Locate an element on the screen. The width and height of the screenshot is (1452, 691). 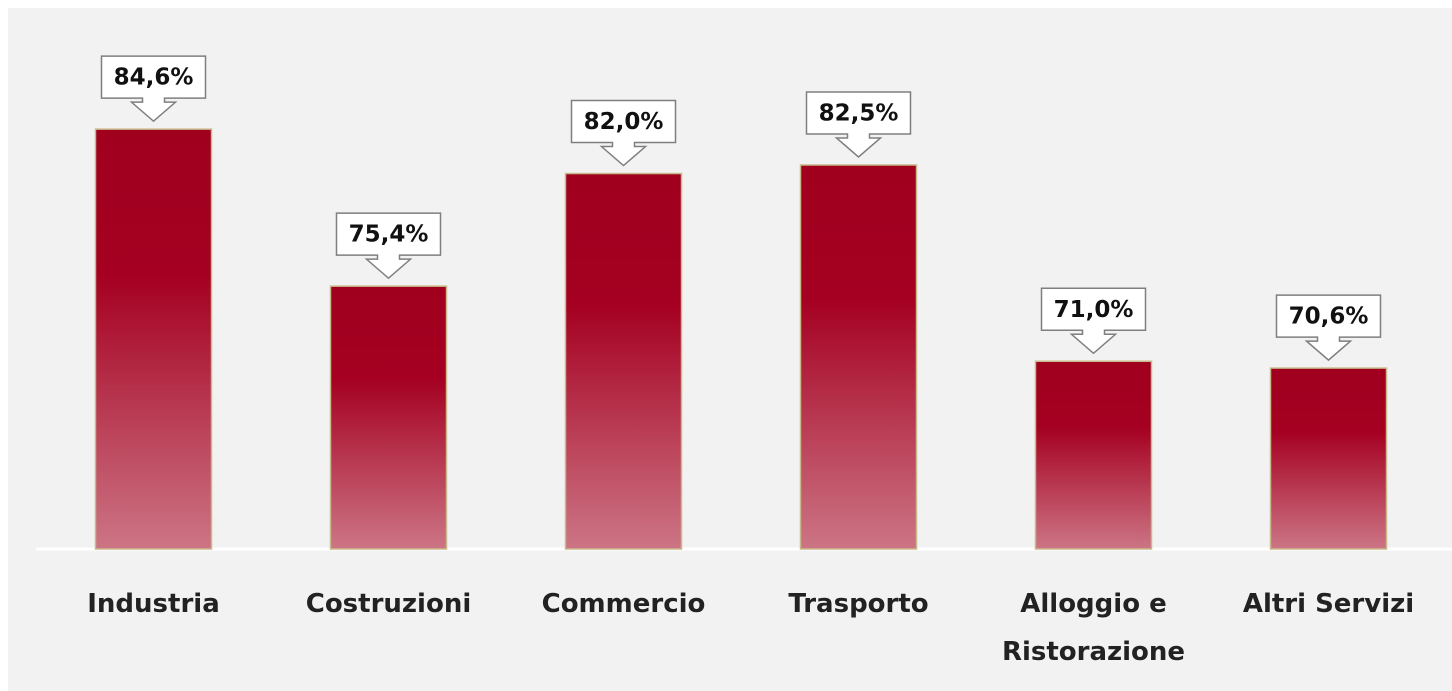
x-tick-label: Trasporto is located at coordinates (858, 604).